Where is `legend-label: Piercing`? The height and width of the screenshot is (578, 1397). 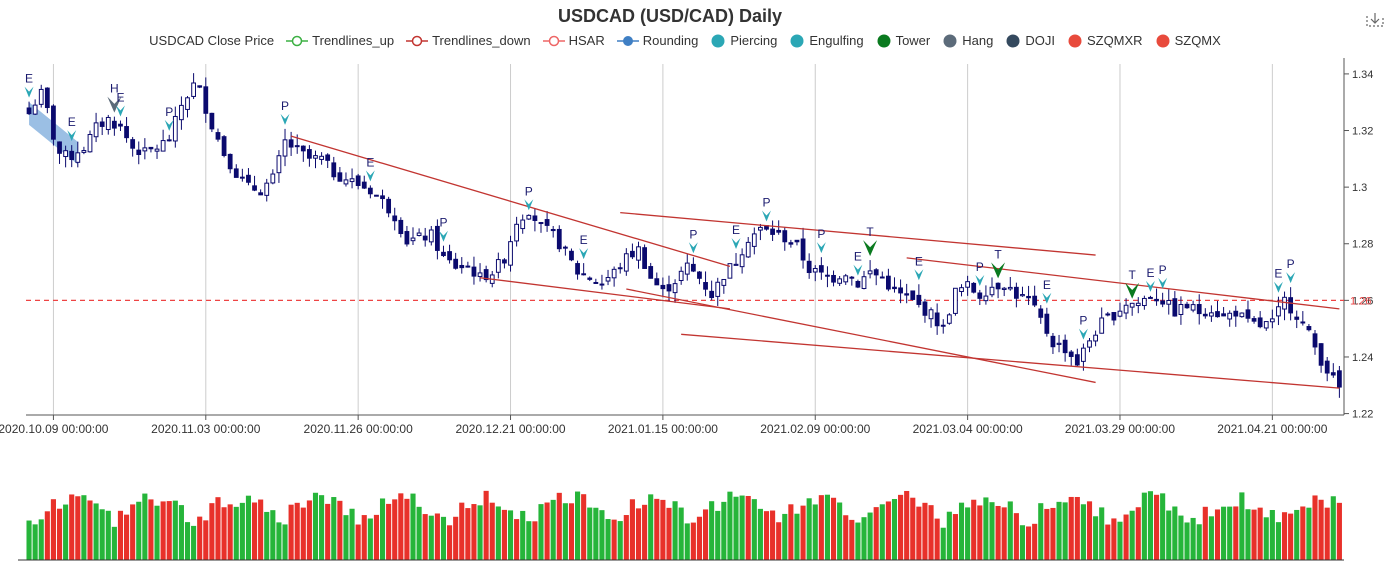 legend-label: Piercing is located at coordinates (754, 40).